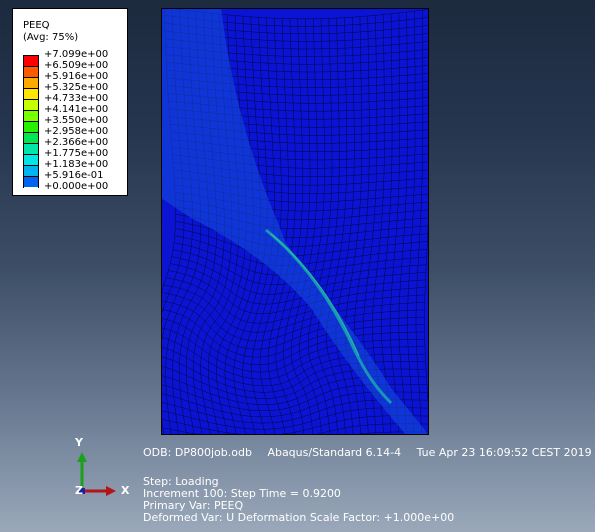  What do you see at coordinates (74, 175) in the screenshot?
I see `legend-value: +5.916e-01` at bounding box center [74, 175].